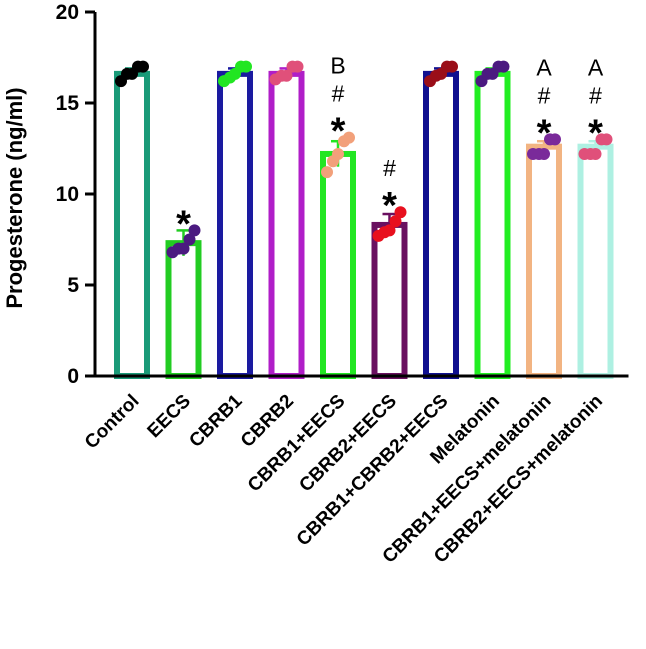  Describe the element at coordinates (337, 66) in the screenshot. I see `annotation-symbol: B` at that location.